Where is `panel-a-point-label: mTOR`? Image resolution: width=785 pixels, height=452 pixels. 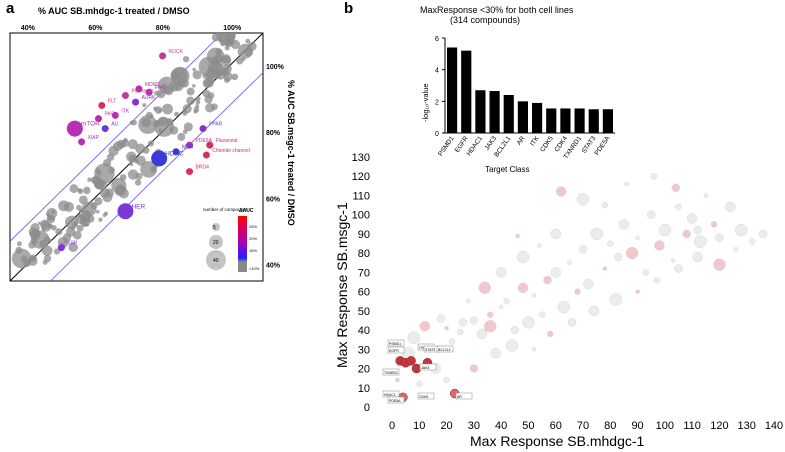 panel-a-point-label: mTOR is located at coordinates (90, 124).